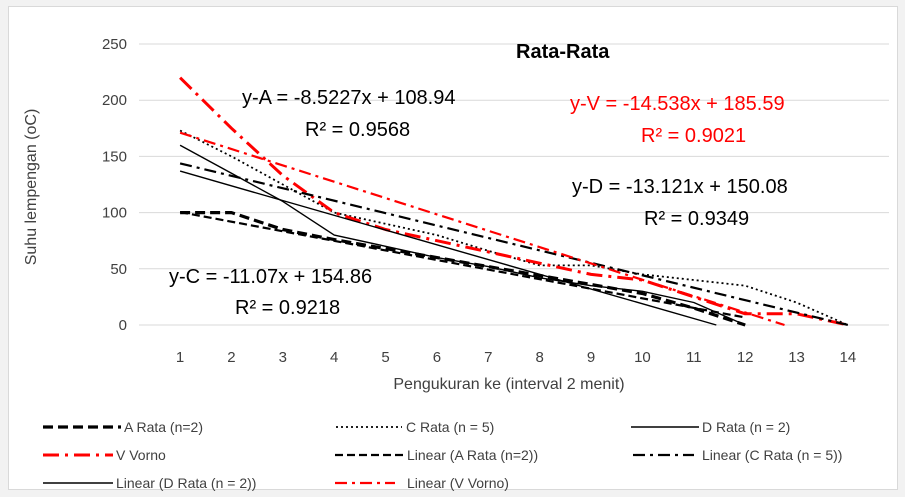 The height and width of the screenshot is (497, 905). I want to click on x-tick-label-3: 3, so click(283, 357).